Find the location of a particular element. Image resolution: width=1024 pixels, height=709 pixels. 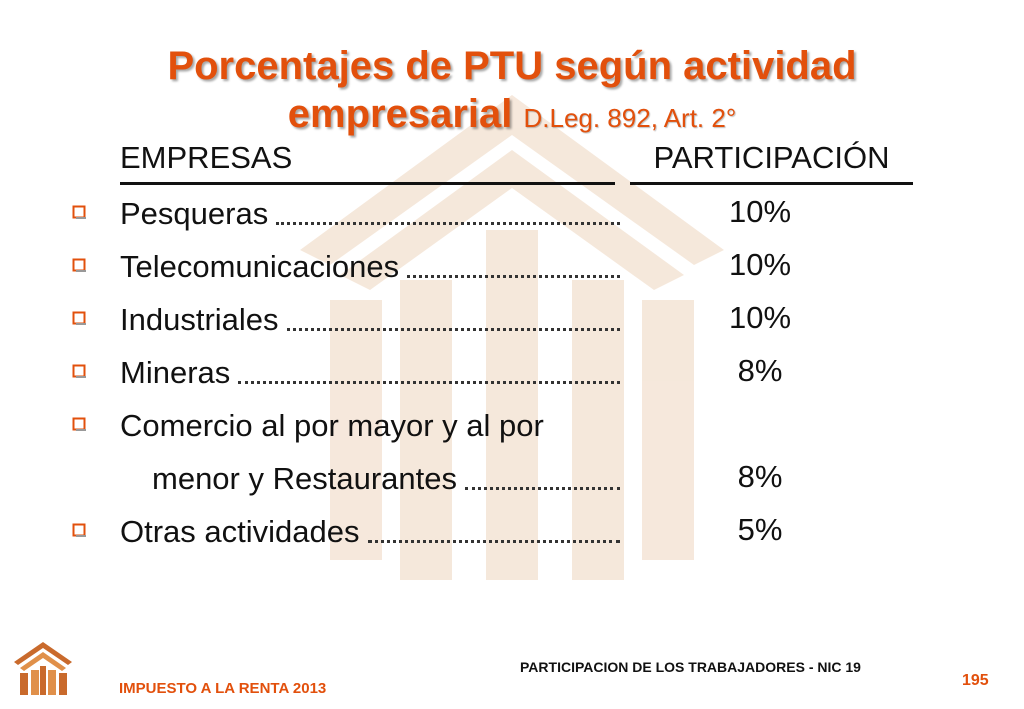

page-number: 195 is located at coordinates (975, 680).